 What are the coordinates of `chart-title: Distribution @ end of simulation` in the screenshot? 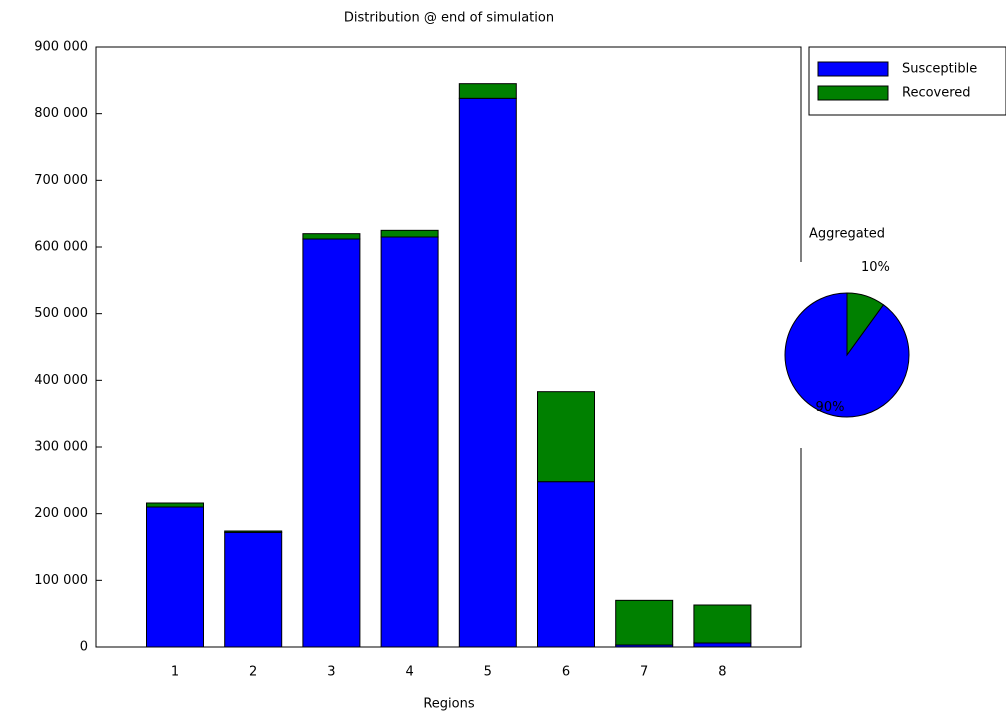 It's located at (449, 18).